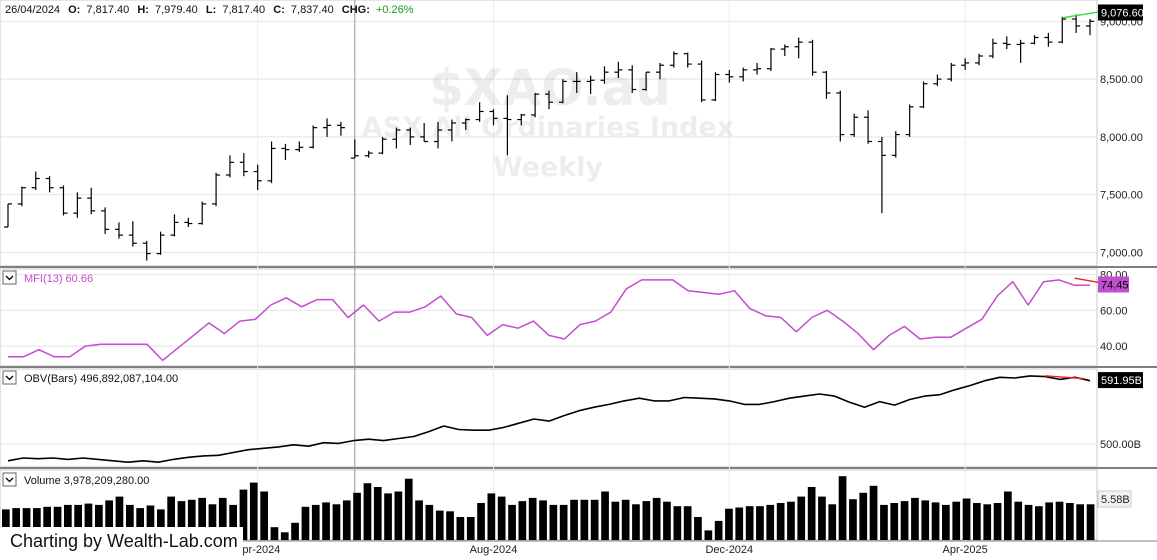 Image resolution: width=1157 pixels, height=560 pixels. I want to click on volume-bars, so click(548, 508).